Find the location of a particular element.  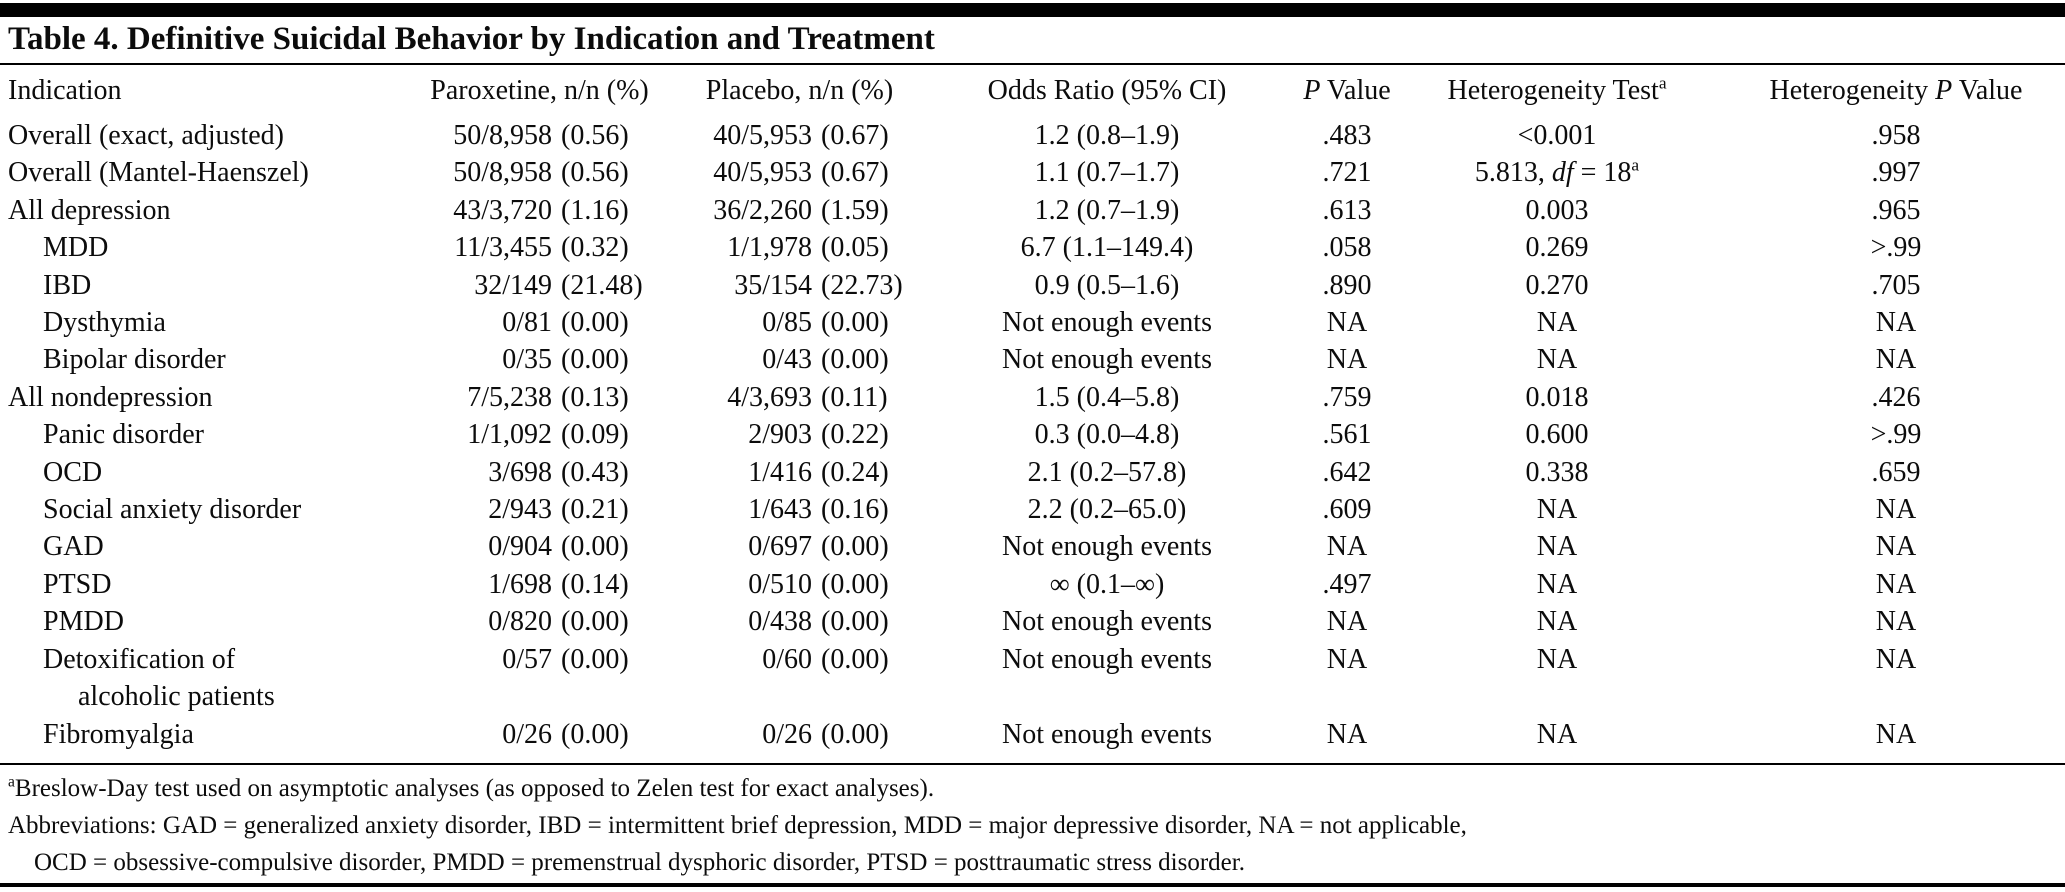

cell-heterogeneity-test: 5.813, df = 18a is located at coordinates (1557, 172).